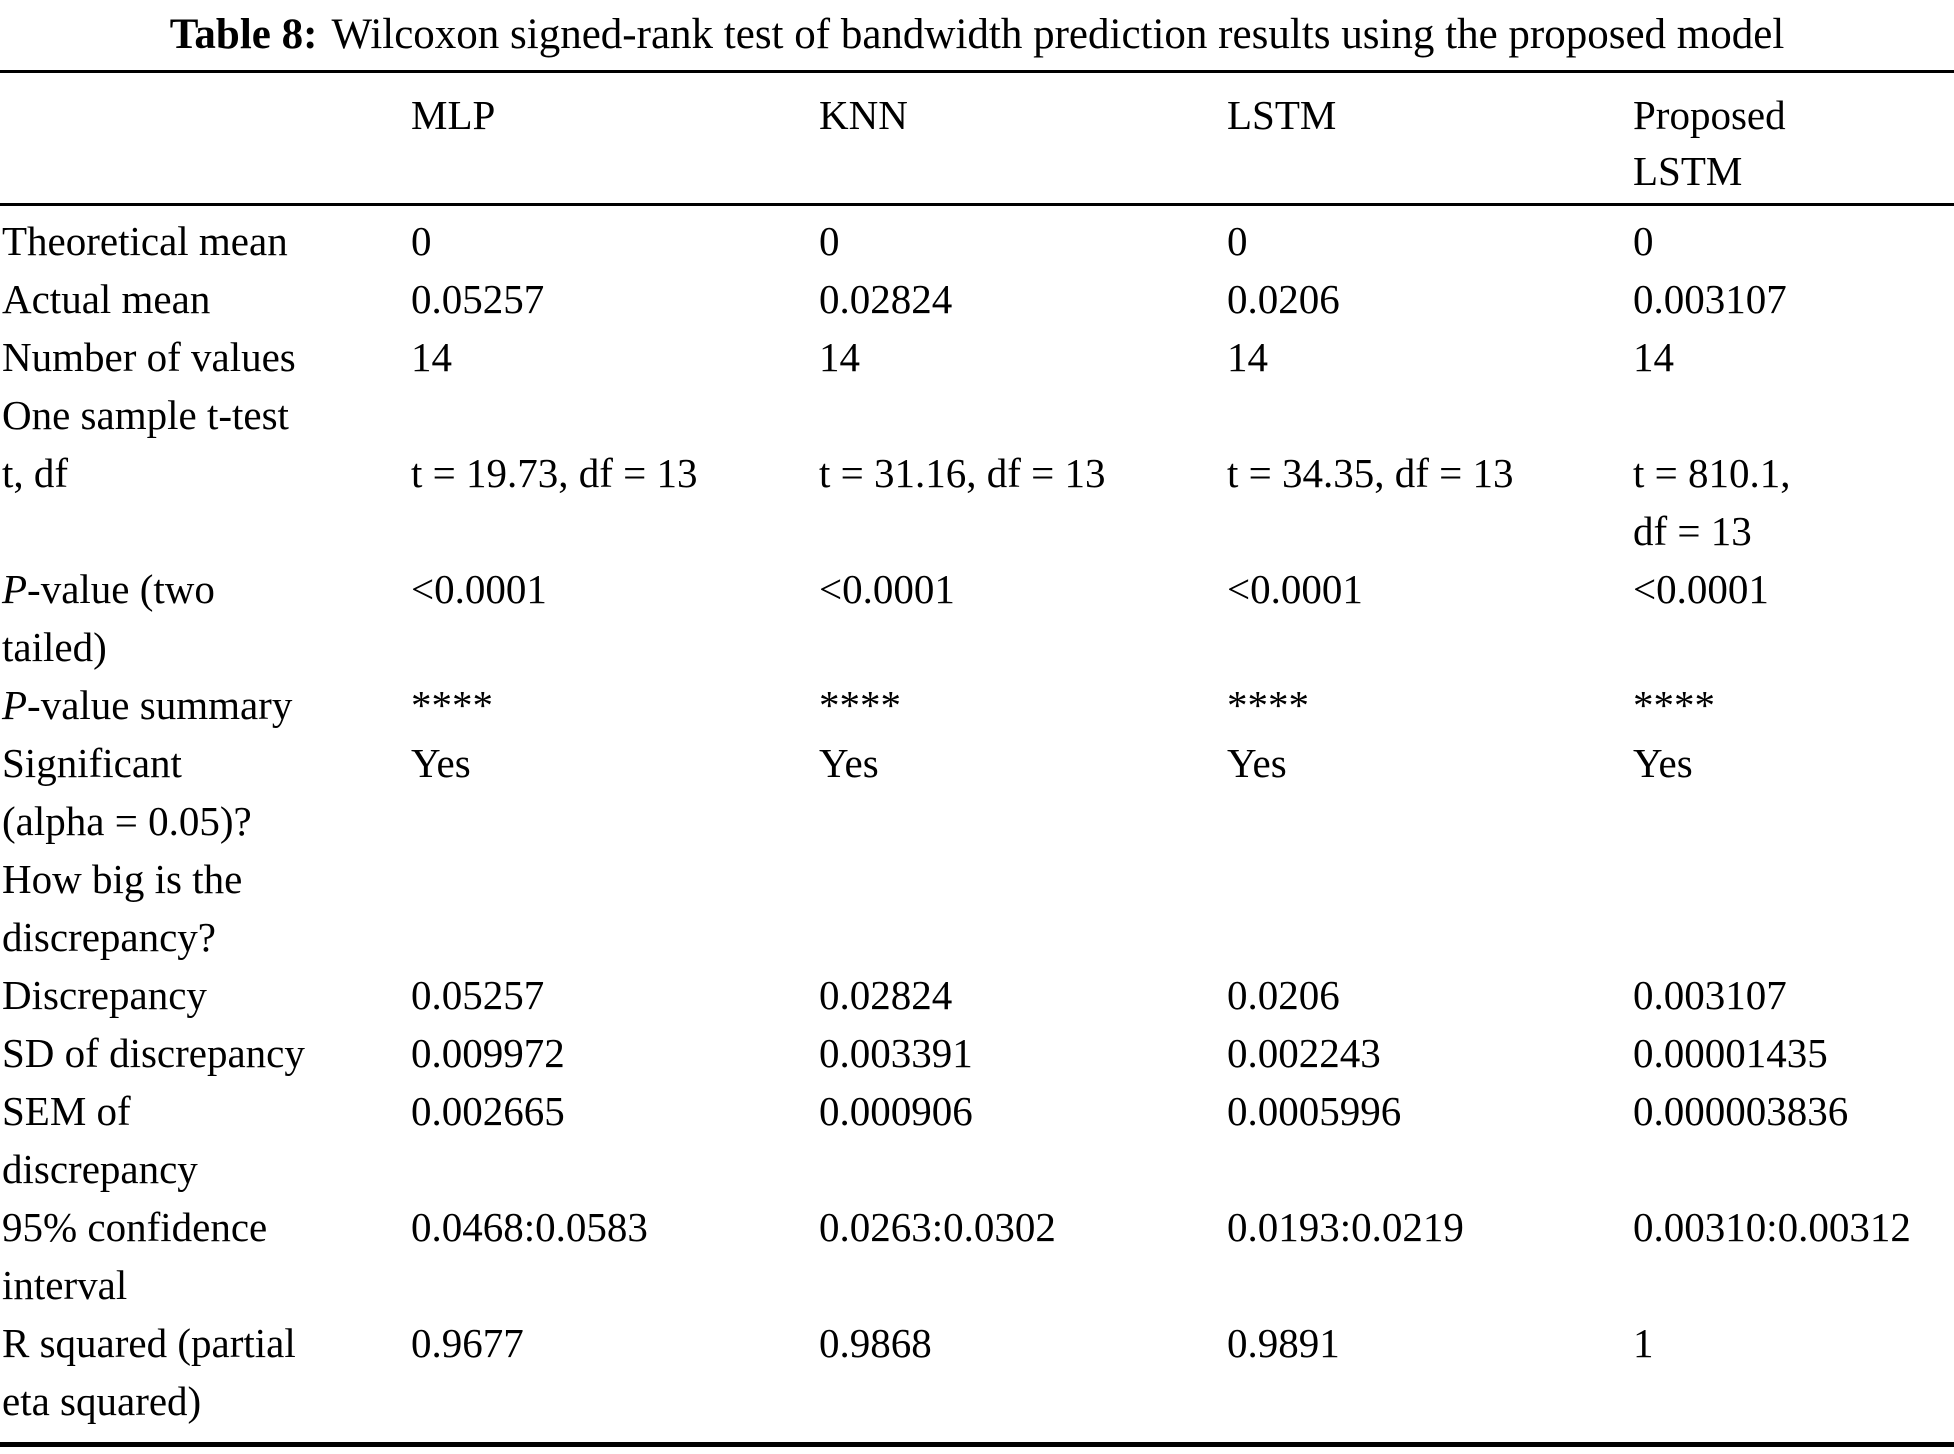  Describe the element at coordinates (896, 1111) in the screenshot. I see `cell-value: 0.000906` at that location.